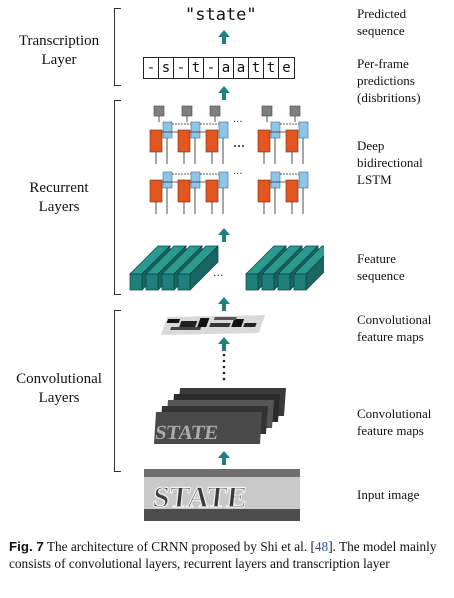 This screenshot has height=598, width=454. Describe the element at coordinates (59, 60) in the screenshot. I see `label-line: Layer` at that location.